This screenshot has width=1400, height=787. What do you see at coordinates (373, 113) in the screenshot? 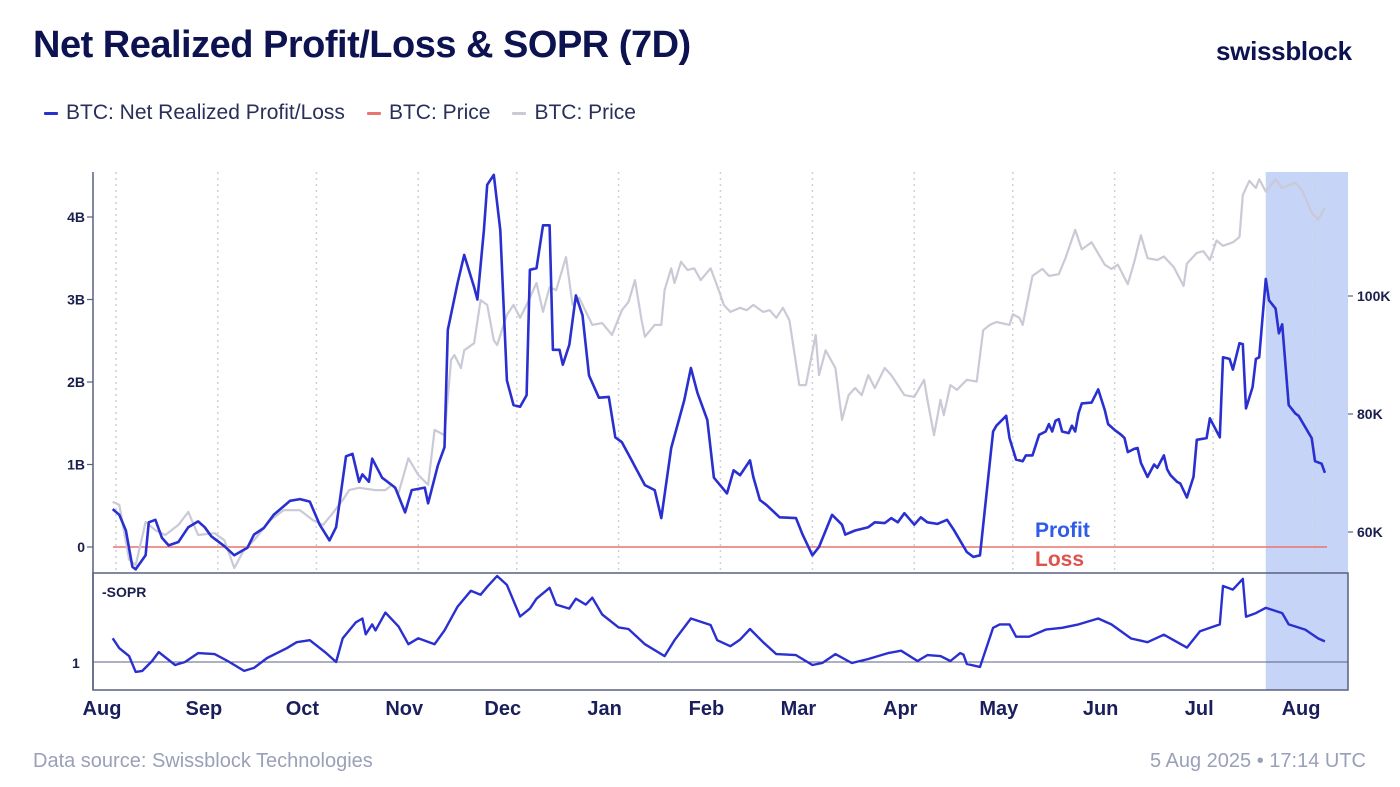
I see `legend-swatch-price-red` at bounding box center [373, 113].